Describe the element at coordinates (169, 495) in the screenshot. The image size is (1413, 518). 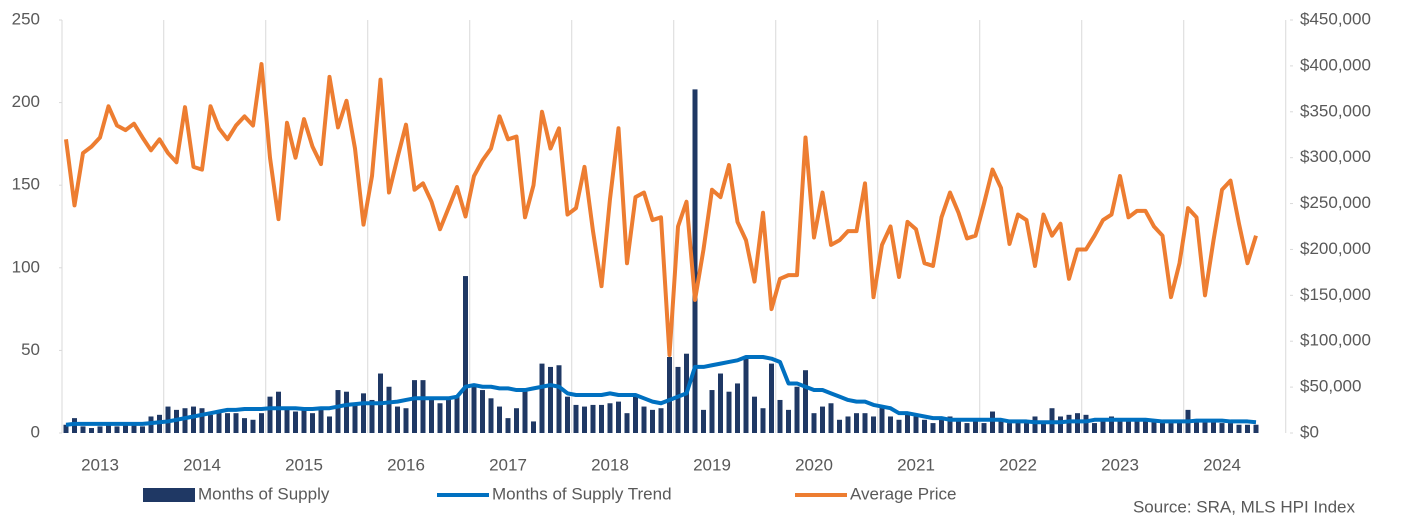
I see `legend-swatch` at that location.